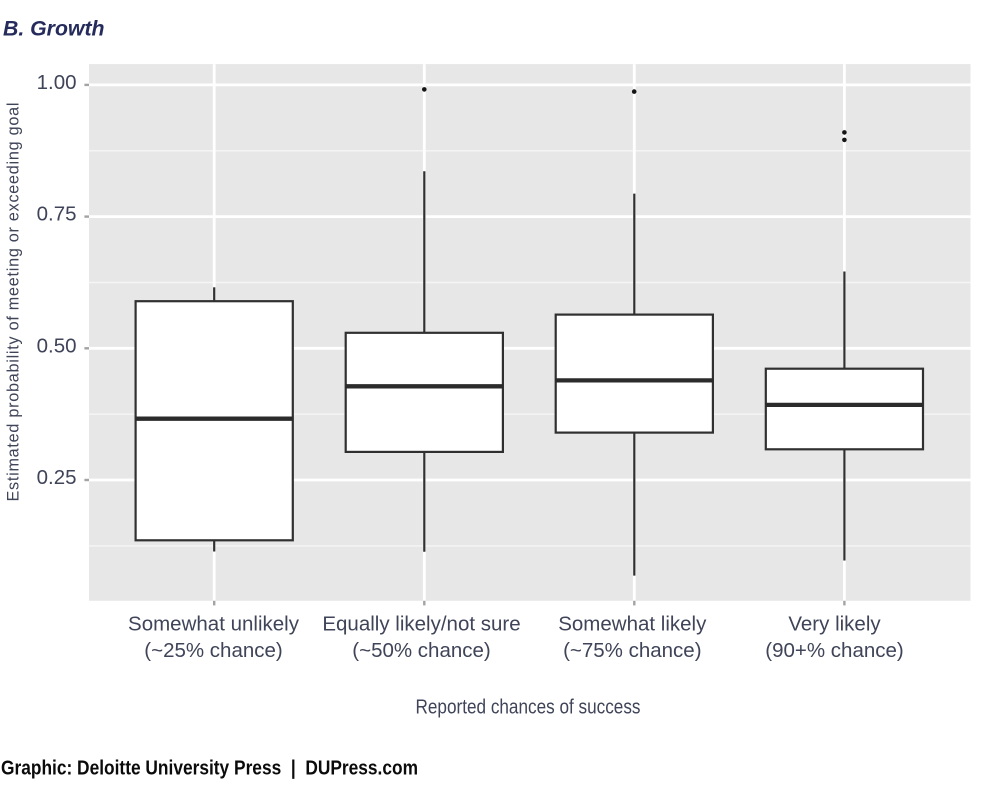 The height and width of the screenshot is (785, 1000). I want to click on svg-text: Reported chances of success, so click(528, 706).